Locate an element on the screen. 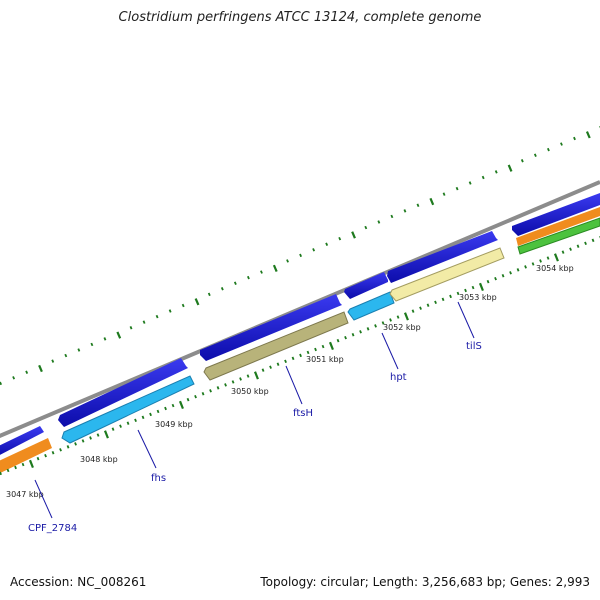  reverse-cds-olive is located at coordinates (276, 346).